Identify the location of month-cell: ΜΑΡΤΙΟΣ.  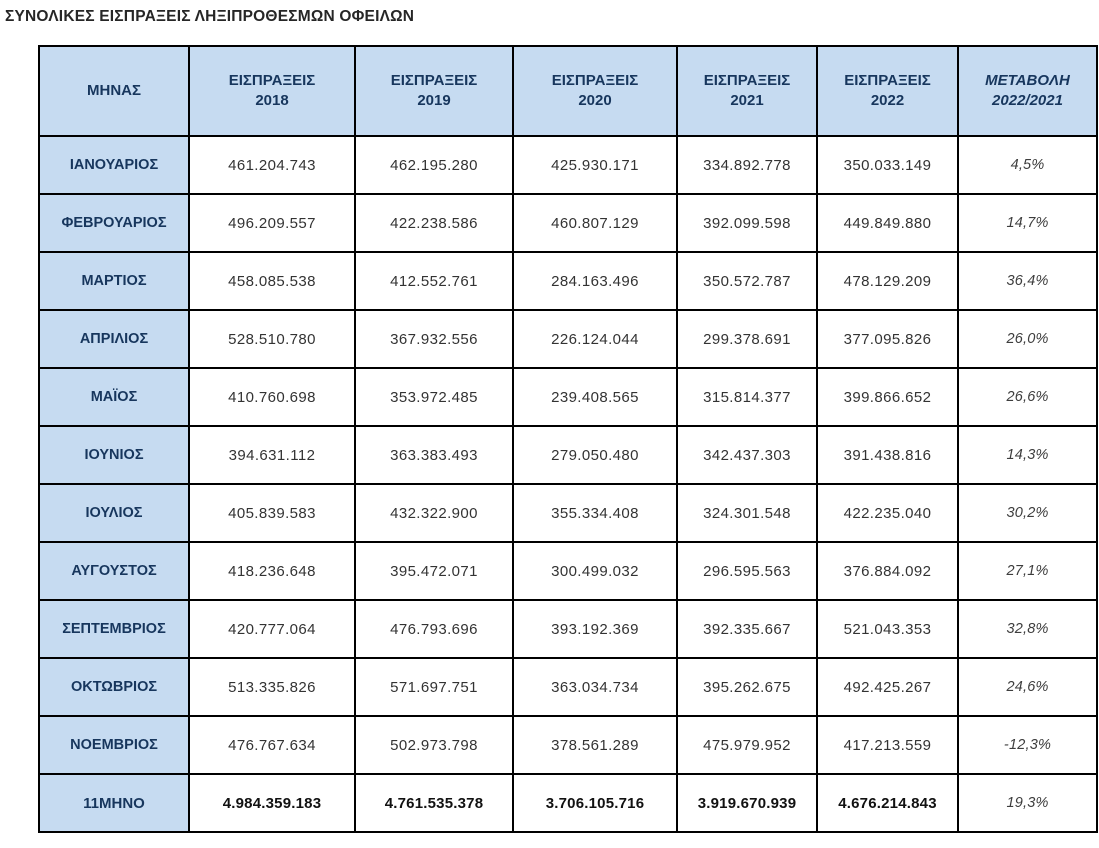
(114, 281).